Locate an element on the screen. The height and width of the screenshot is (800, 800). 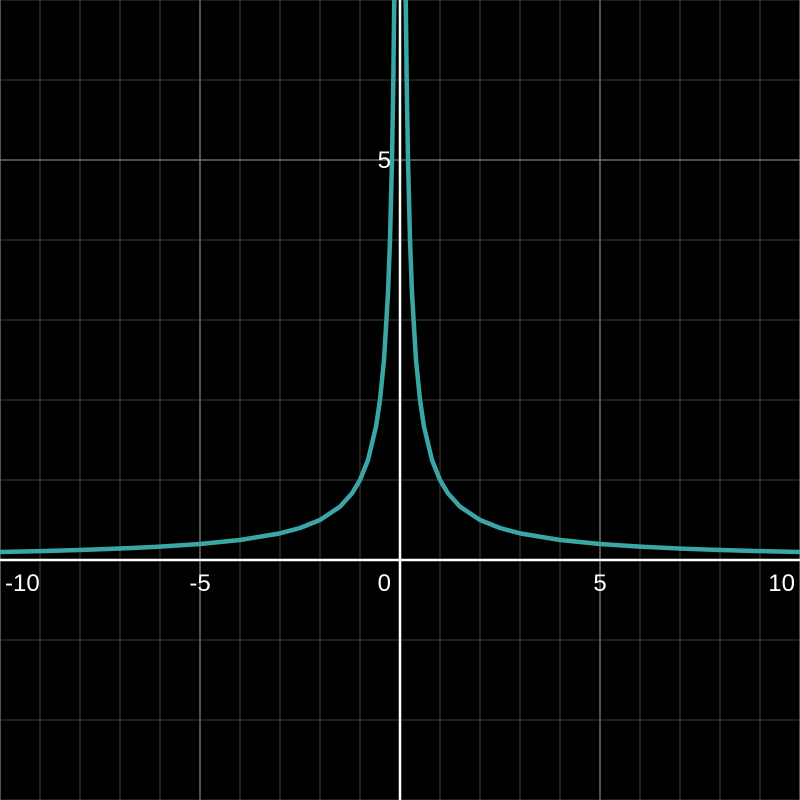
x-tick-label: -5 is located at coordinates (199, 583).